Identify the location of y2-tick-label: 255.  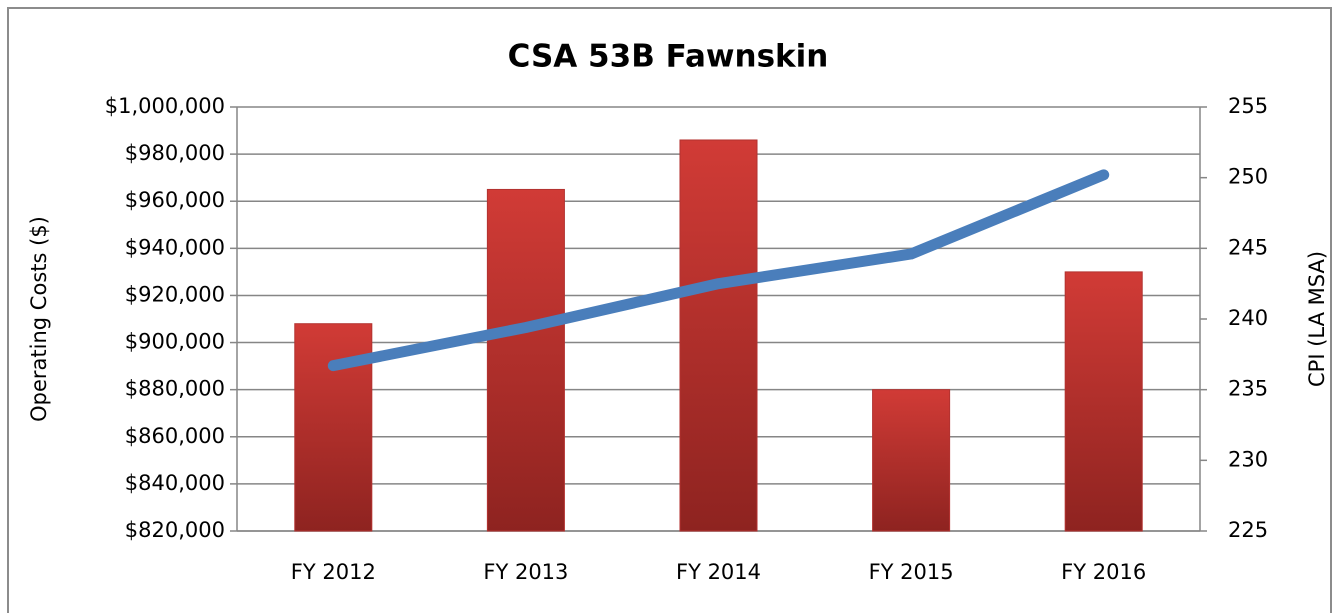
(1248, 106).